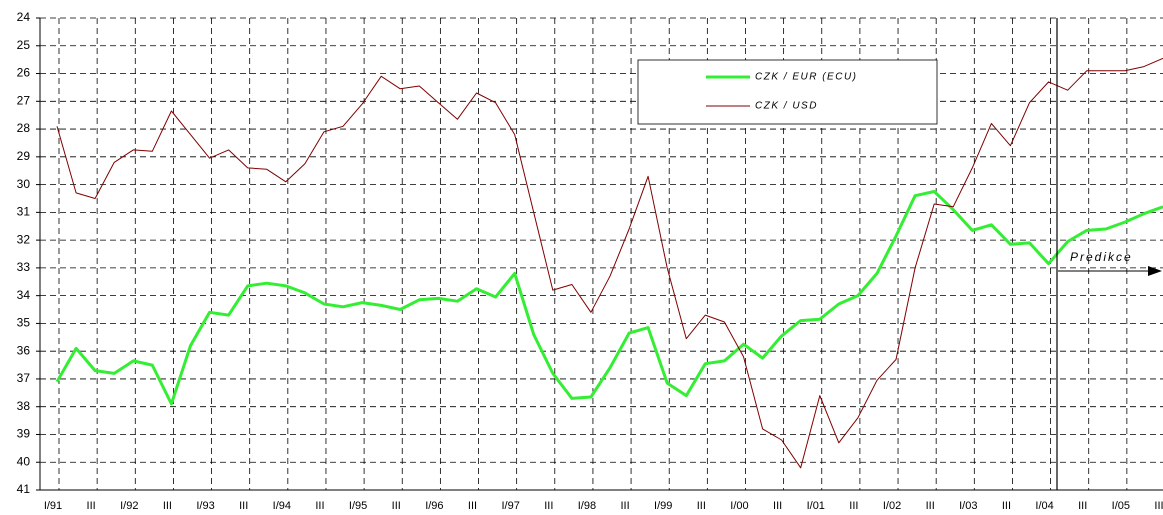 This screenshot has height=515, width=1163. What do you see at coordinates (739, 506) in the screenshot?
I see `x-tick-label: I/00` at bounding box center [739, 506].